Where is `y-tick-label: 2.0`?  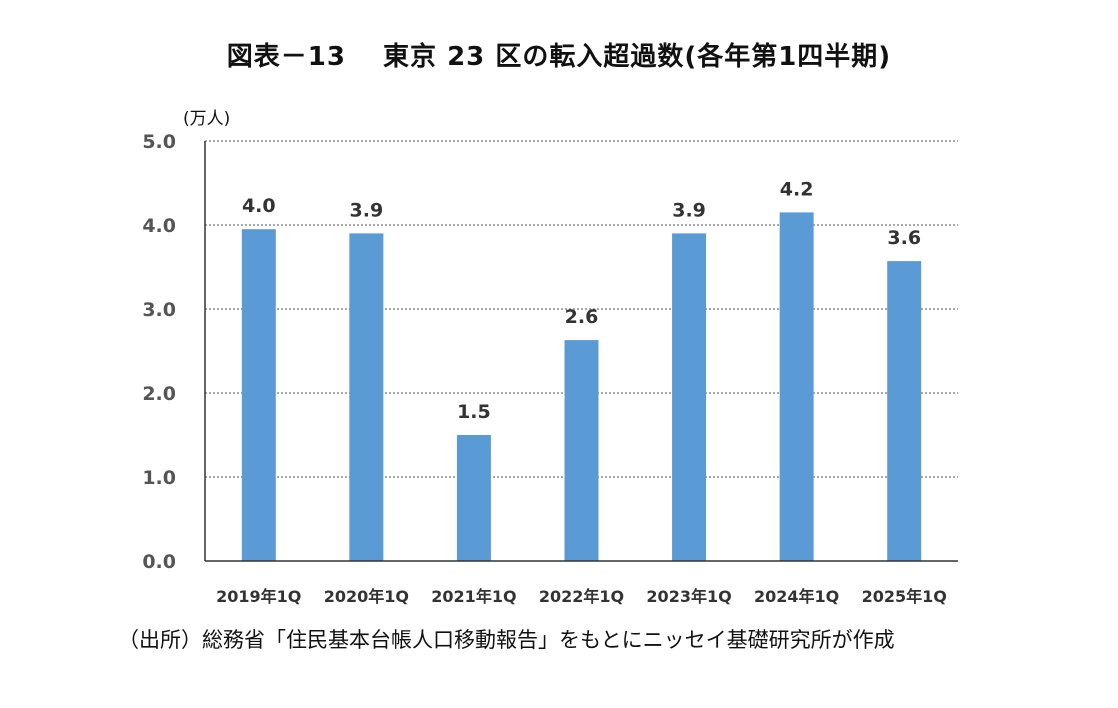
y-tick-label: 2.0 is located at coordinates (159, 394).